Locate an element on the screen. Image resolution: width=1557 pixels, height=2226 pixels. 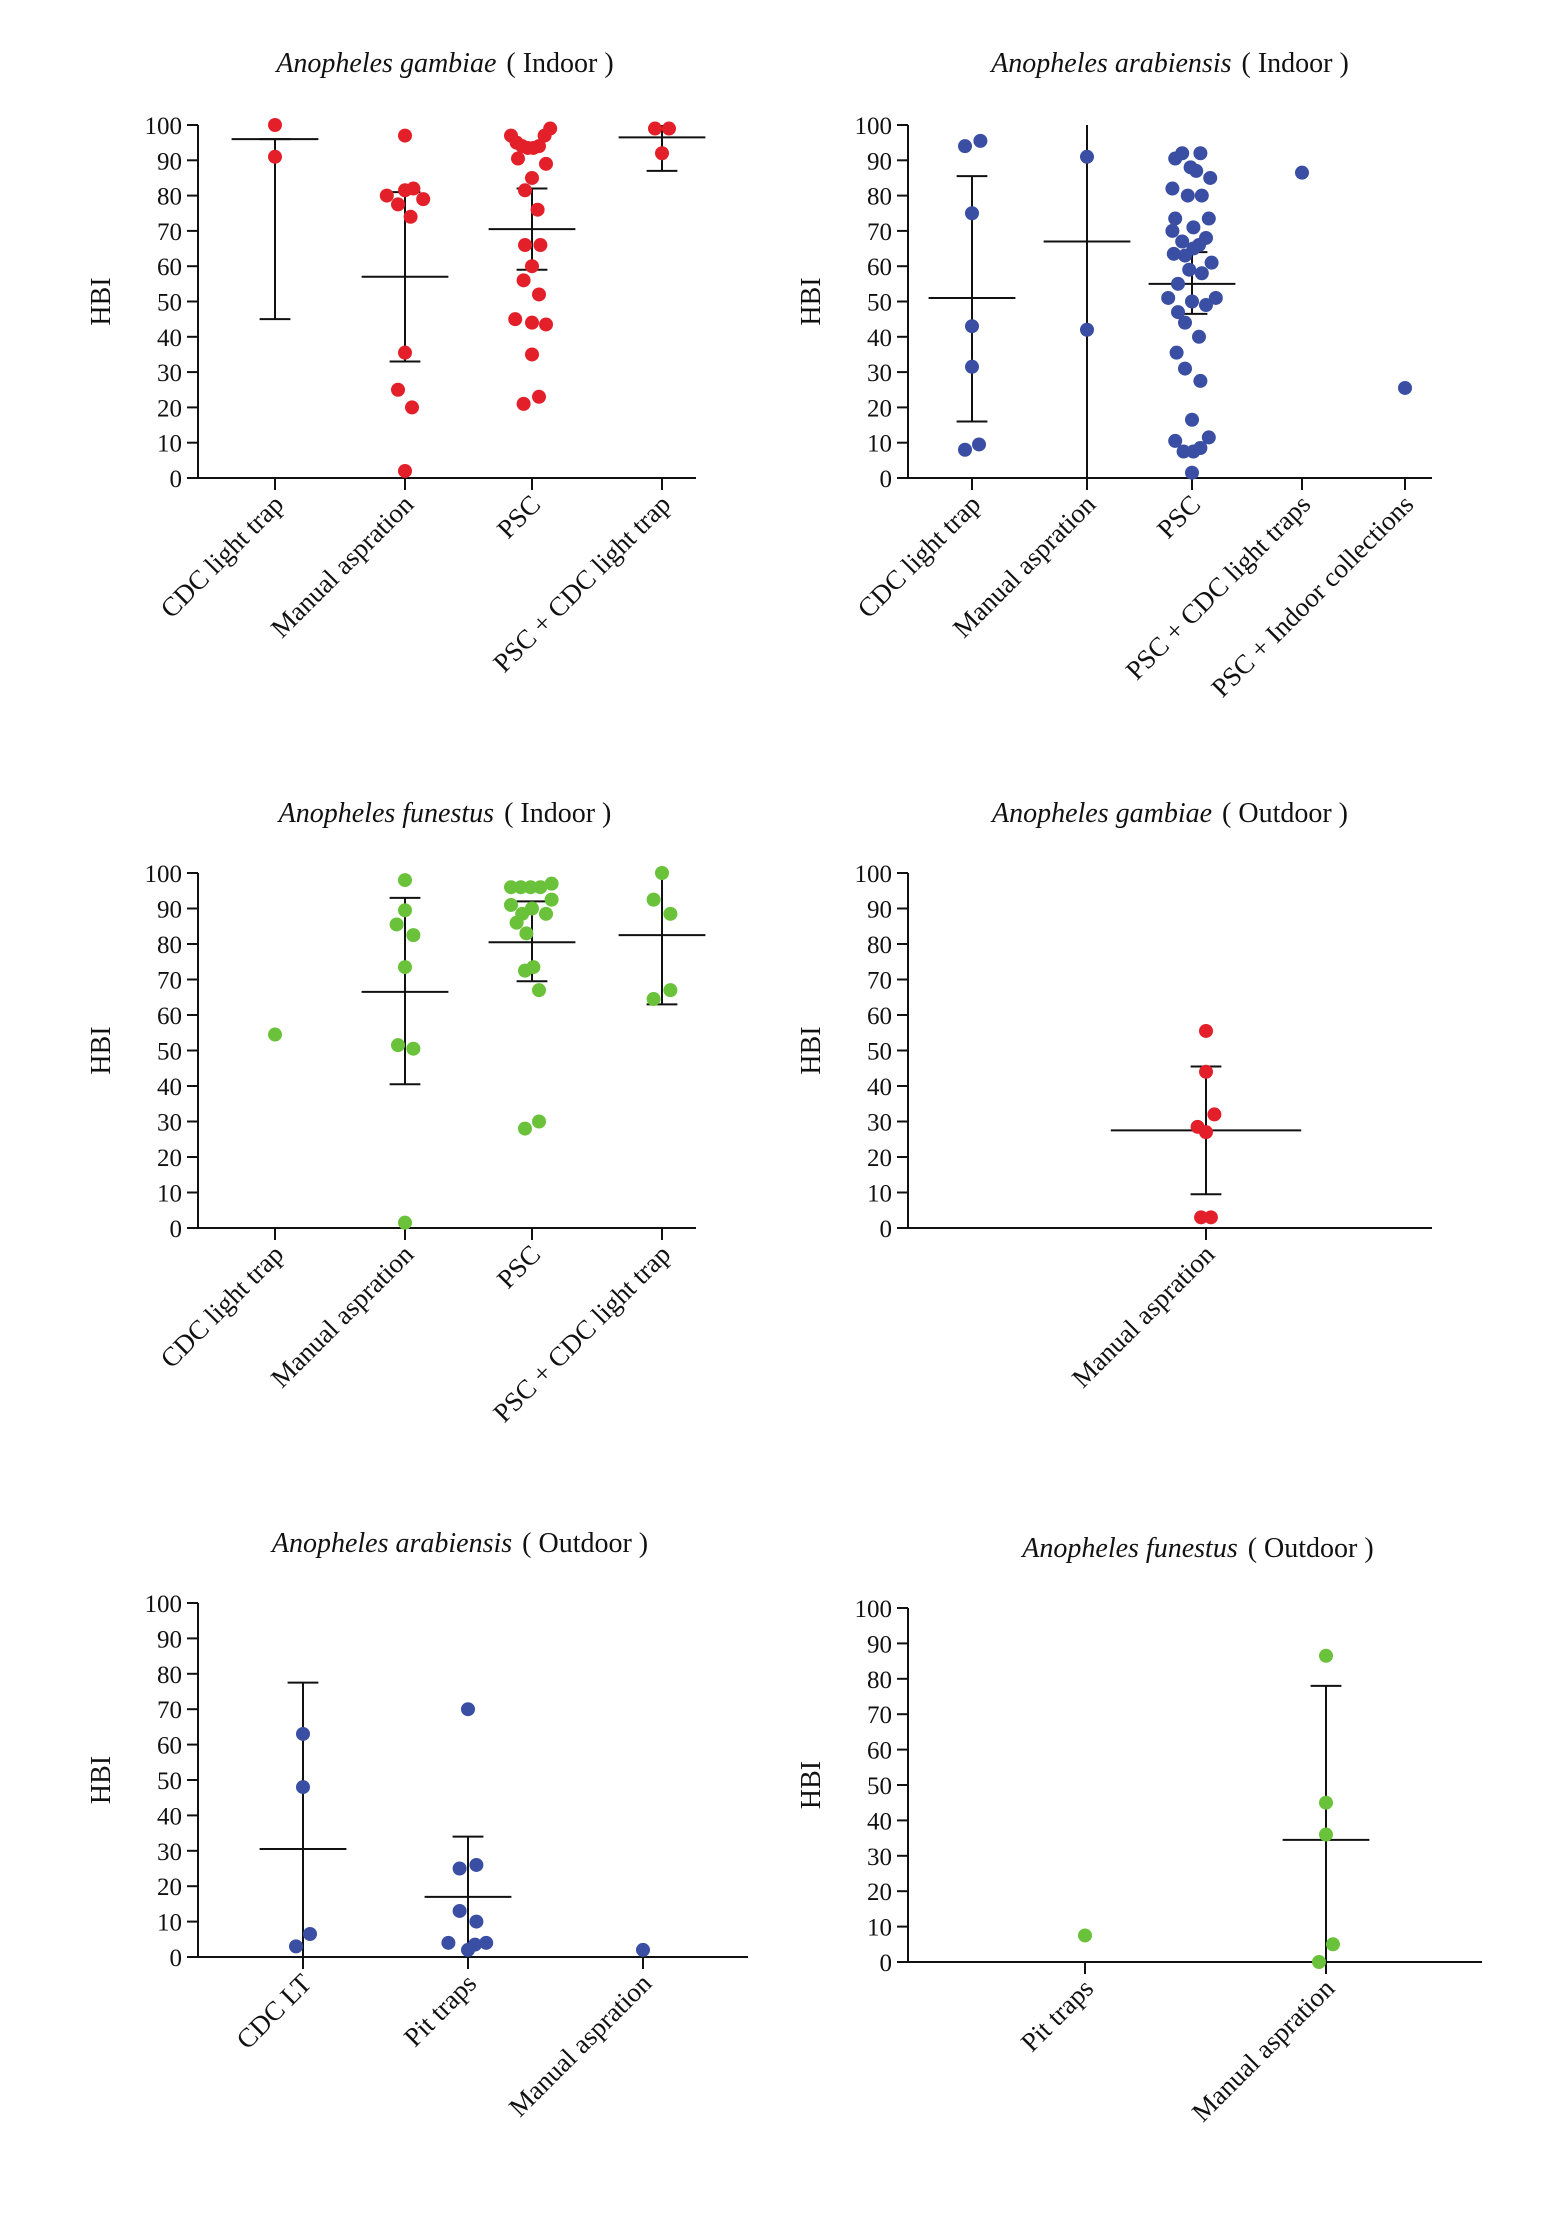
category-label: CDC LT is located at coordinates (273, 2011).